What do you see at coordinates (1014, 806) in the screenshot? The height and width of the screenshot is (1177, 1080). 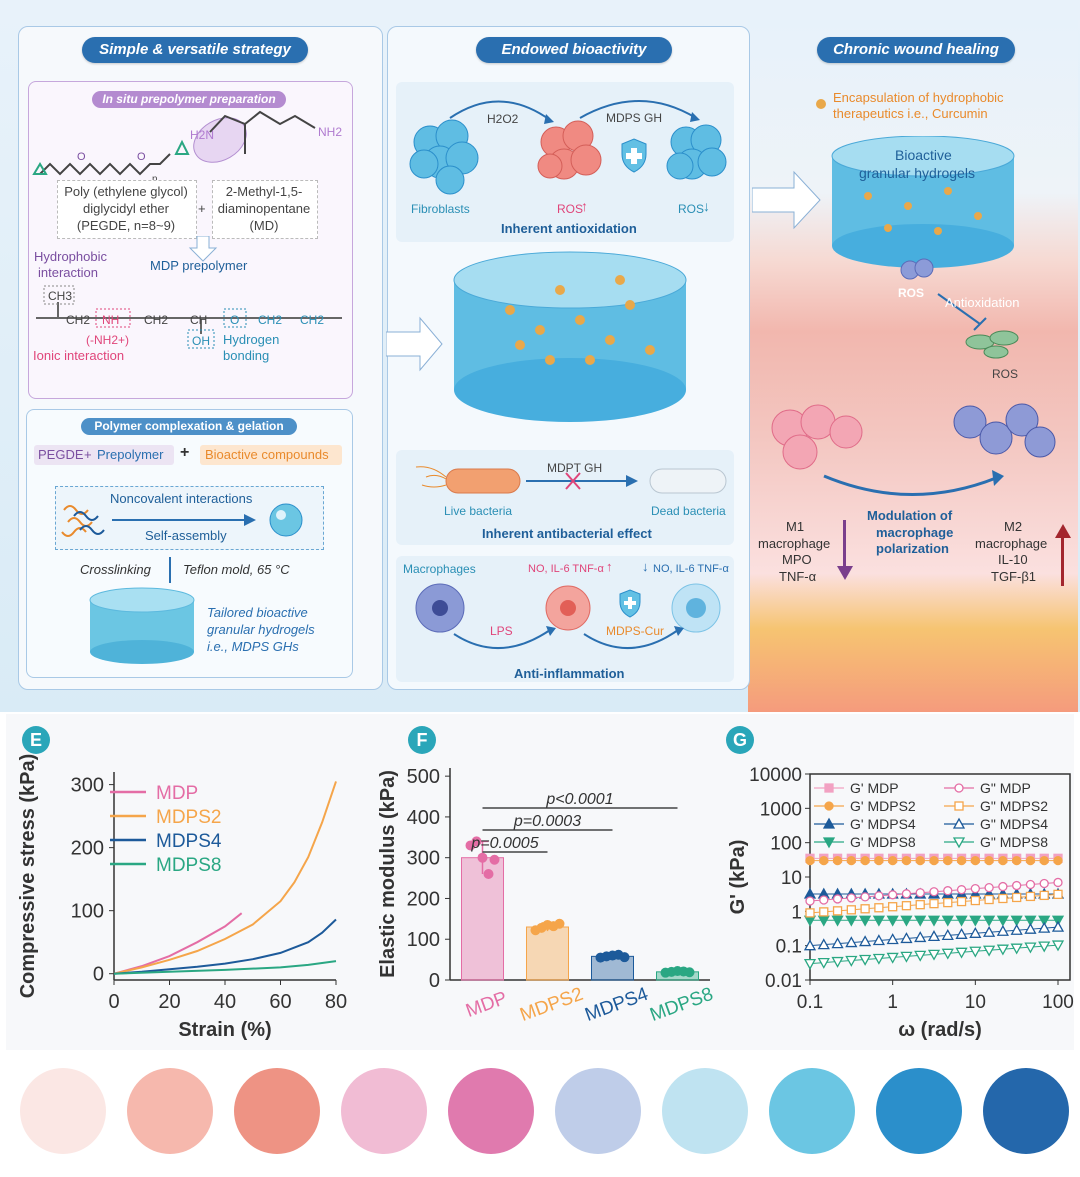 I see `legend-label: G" MDPS2` at bounding box center [1014, 806].